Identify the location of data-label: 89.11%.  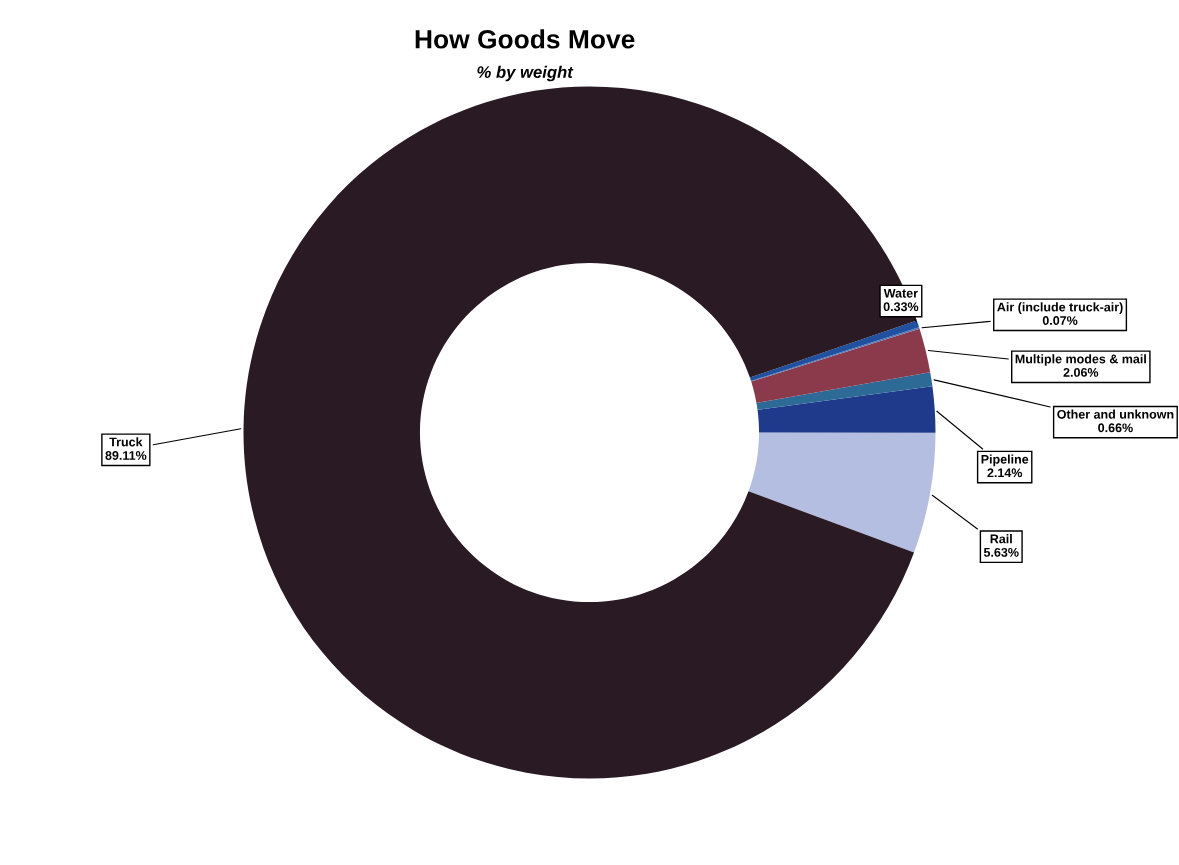
(126, 455).